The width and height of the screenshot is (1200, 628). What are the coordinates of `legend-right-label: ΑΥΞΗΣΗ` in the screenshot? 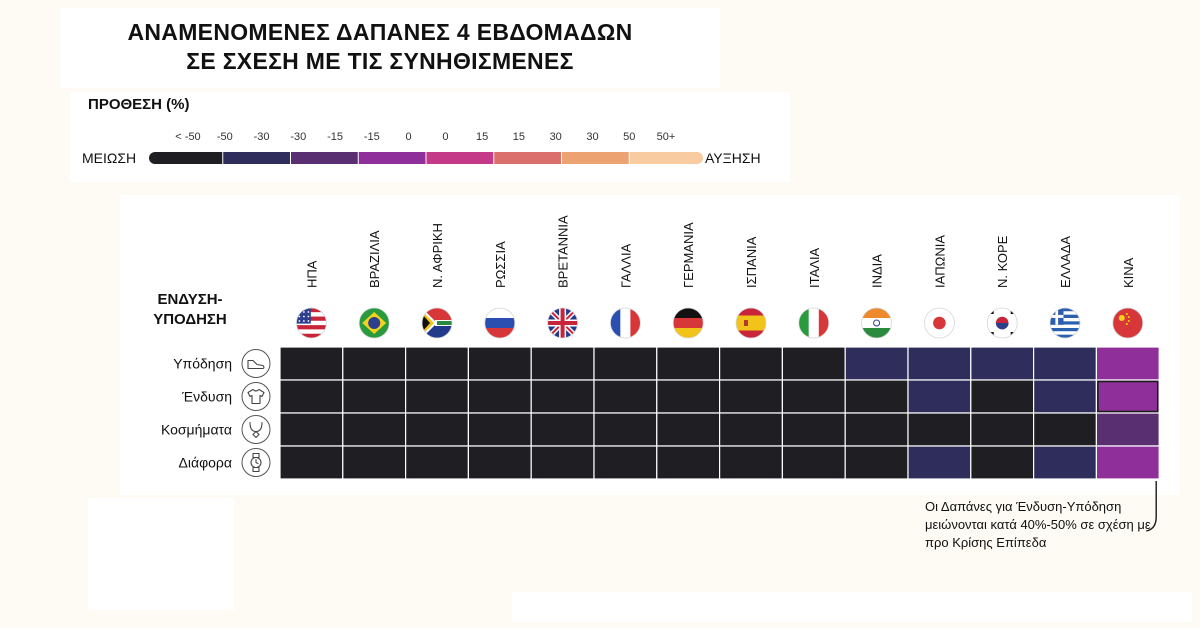 It's located at (733, 158).